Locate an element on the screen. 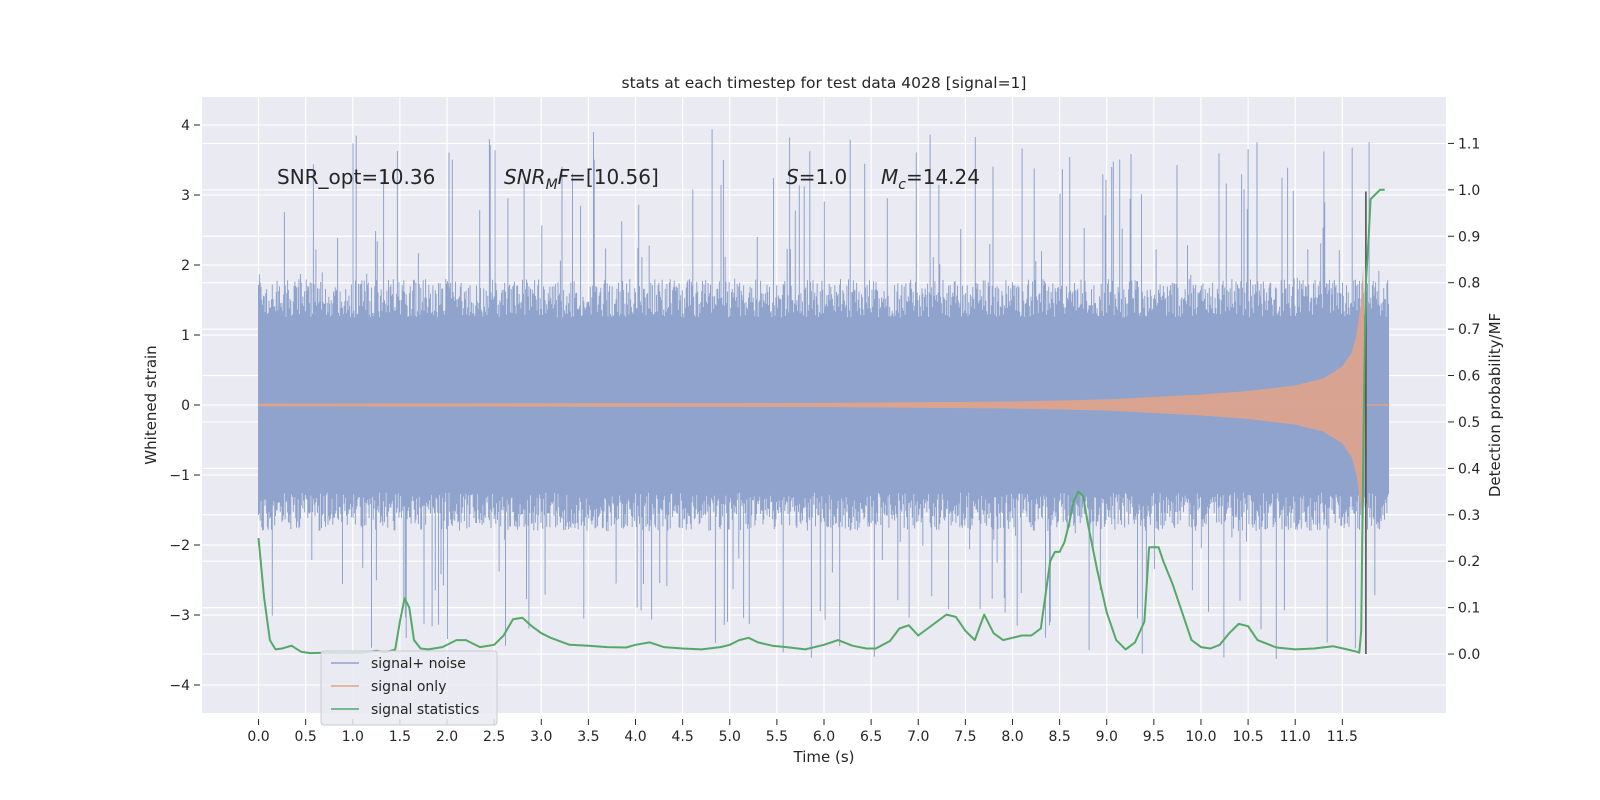 The image size is (1600, 800). x-tick-label: 3.5 is located at coordinates (588, 737).